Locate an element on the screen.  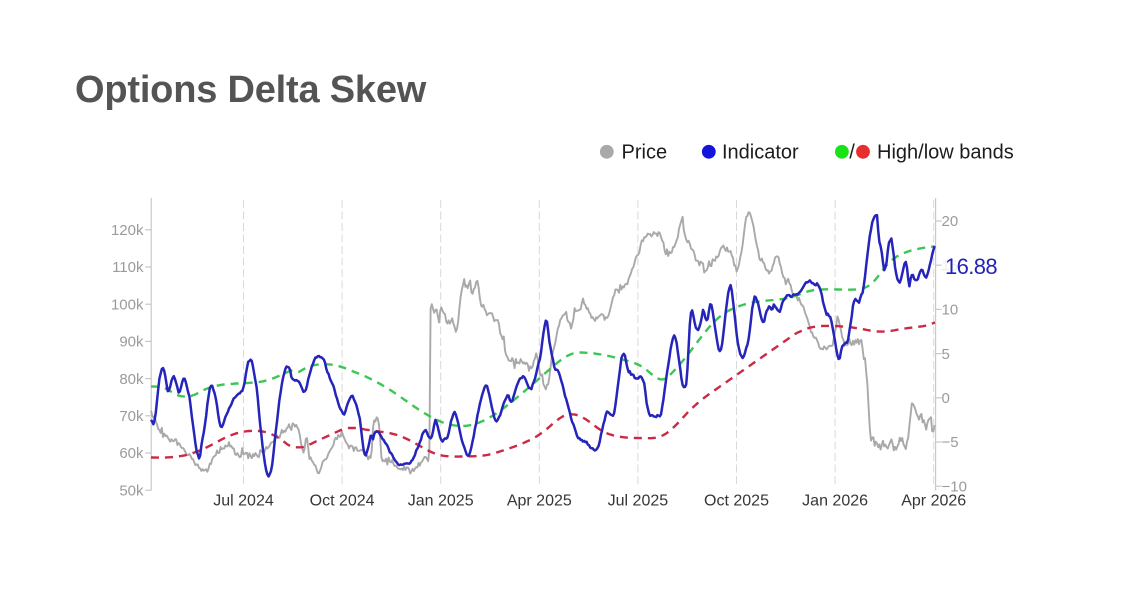
svg-text: 10 is located at coordinates (950, 310).